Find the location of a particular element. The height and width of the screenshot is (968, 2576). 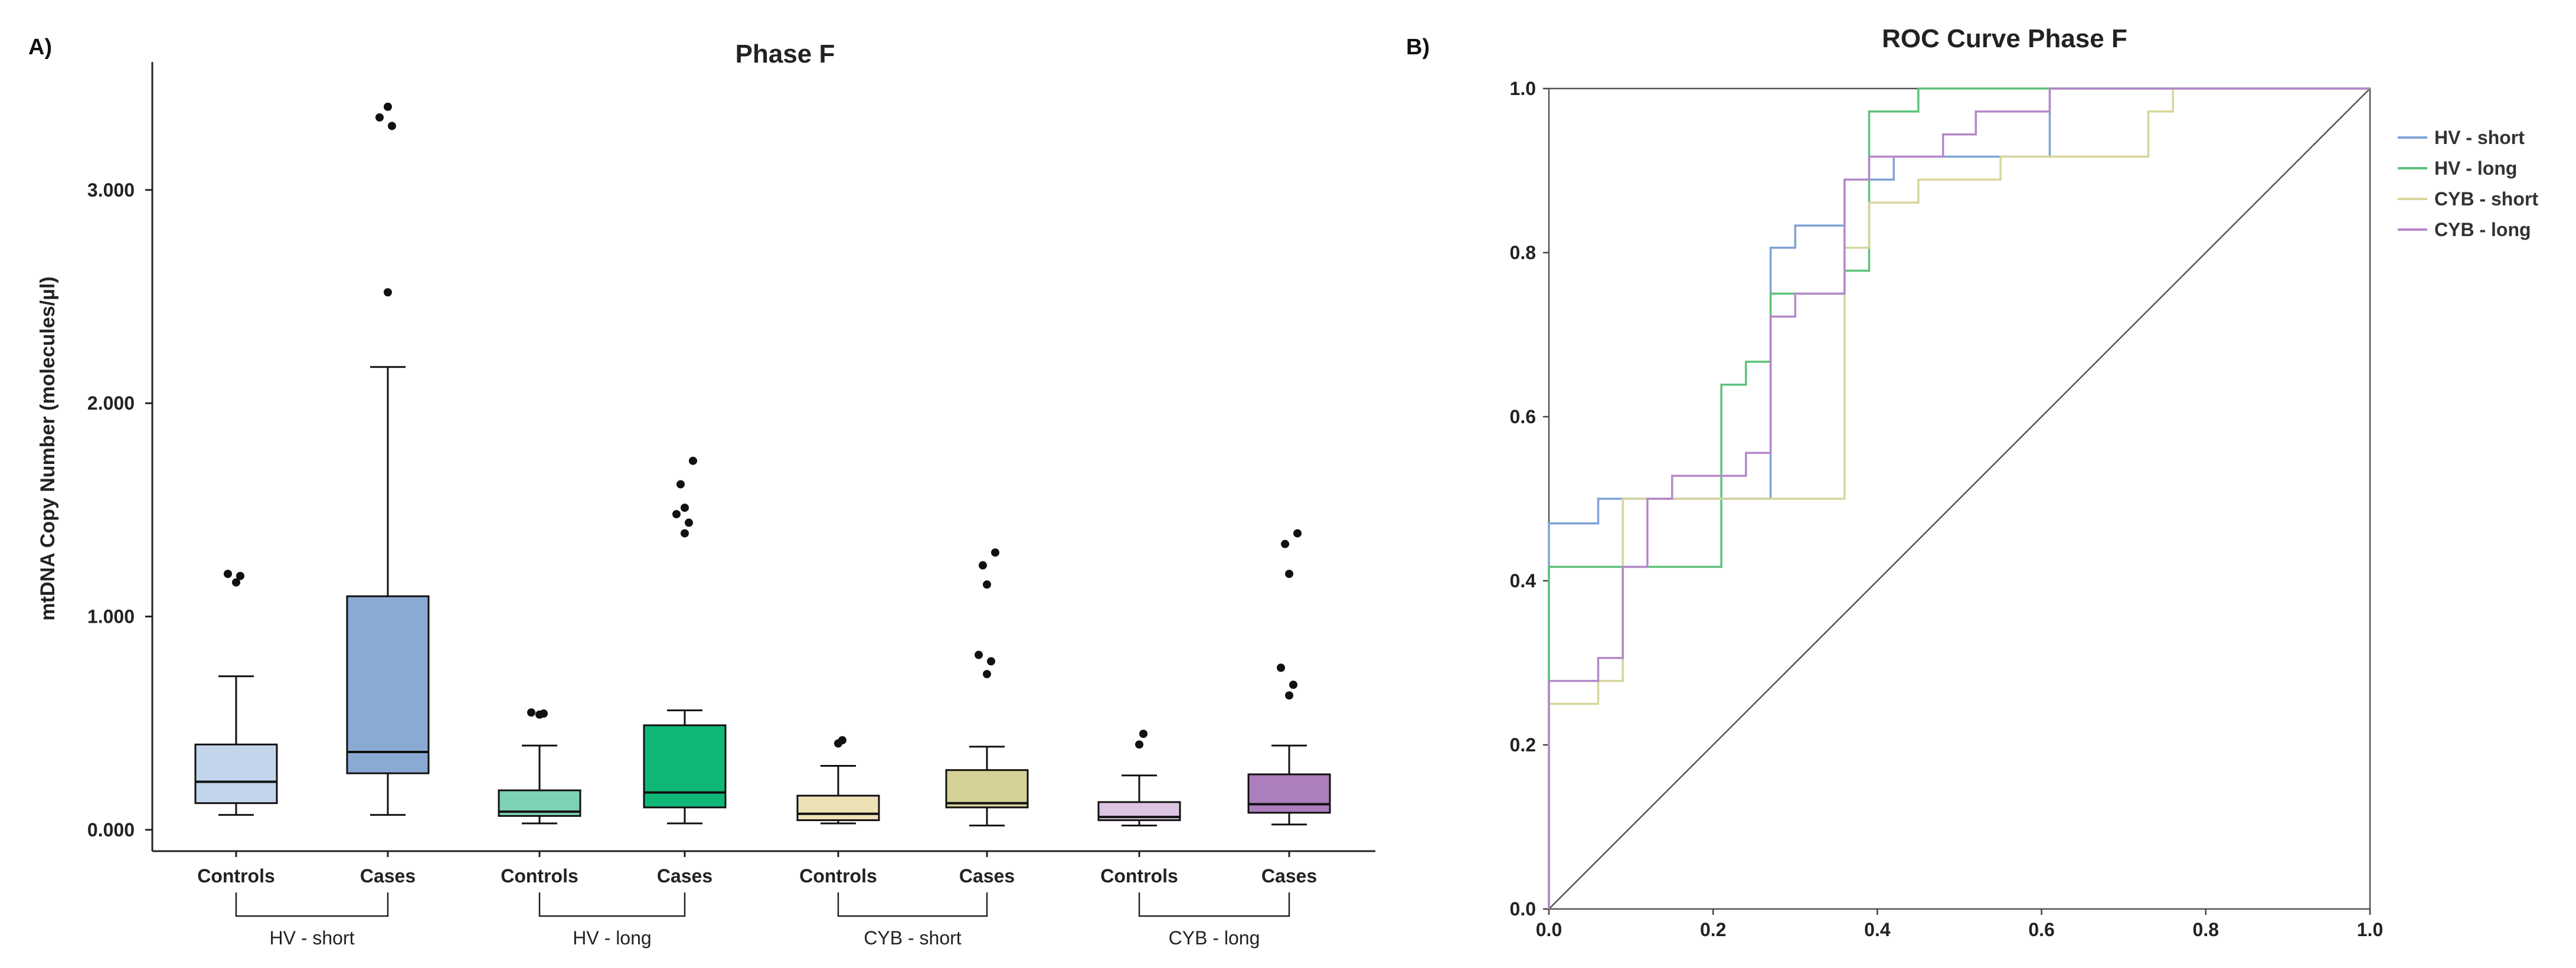

panel-b-y-tick-label: 0.6 is located at coordinates (1523, 416).